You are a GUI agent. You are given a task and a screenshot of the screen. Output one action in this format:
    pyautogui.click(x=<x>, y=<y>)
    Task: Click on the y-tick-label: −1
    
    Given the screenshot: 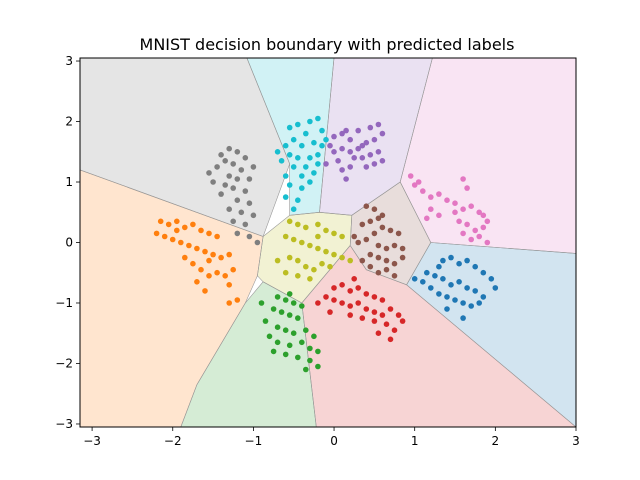 What is the action you would take?
    pyautogui.click(x=64, y=303)
    